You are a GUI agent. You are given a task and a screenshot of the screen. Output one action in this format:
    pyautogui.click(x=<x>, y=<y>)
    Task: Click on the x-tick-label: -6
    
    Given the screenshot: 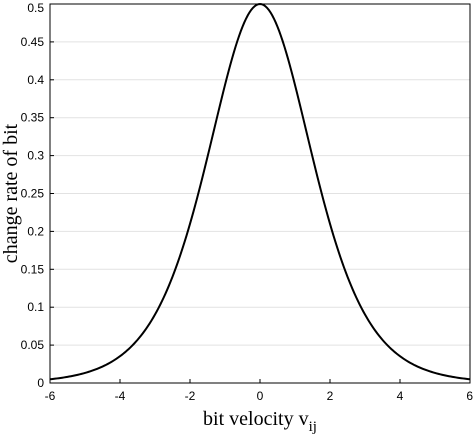 What is the action you would take?
    pyautogui.click(x=50, y=396)
    